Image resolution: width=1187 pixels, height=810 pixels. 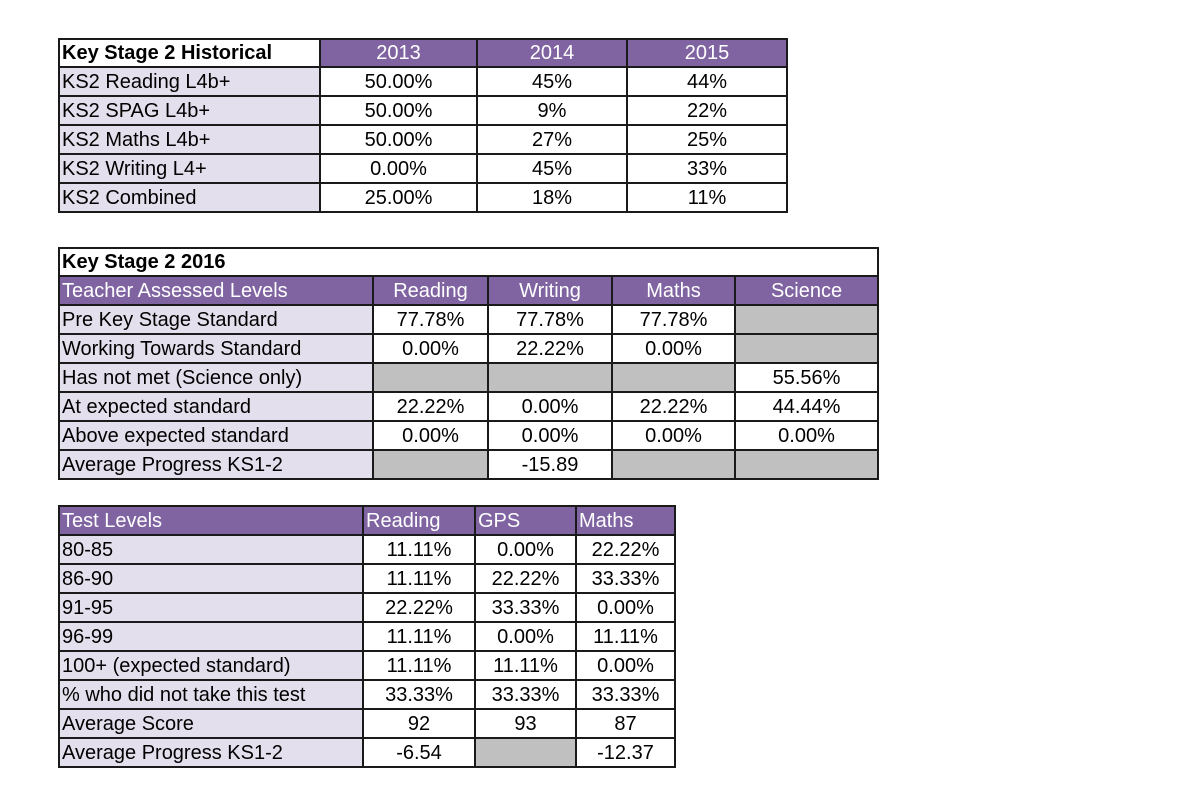 I want to click on table-row: KS2 Maths L4b+ 50.00% 27% 25%, so click(x=423, y=139).